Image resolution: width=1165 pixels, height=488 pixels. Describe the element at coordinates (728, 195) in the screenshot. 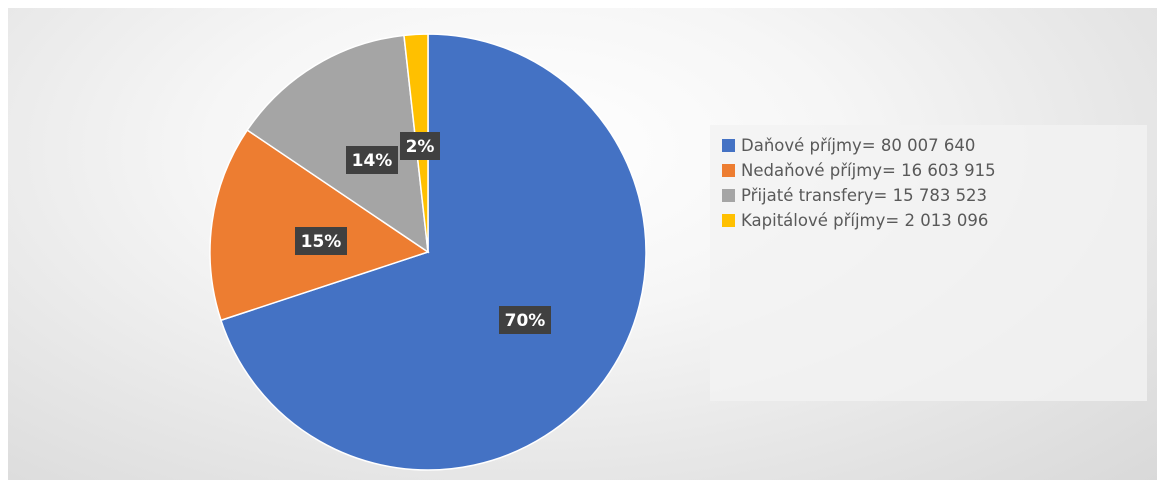

I see `legend-swatch-prijate-transfery` at that location.